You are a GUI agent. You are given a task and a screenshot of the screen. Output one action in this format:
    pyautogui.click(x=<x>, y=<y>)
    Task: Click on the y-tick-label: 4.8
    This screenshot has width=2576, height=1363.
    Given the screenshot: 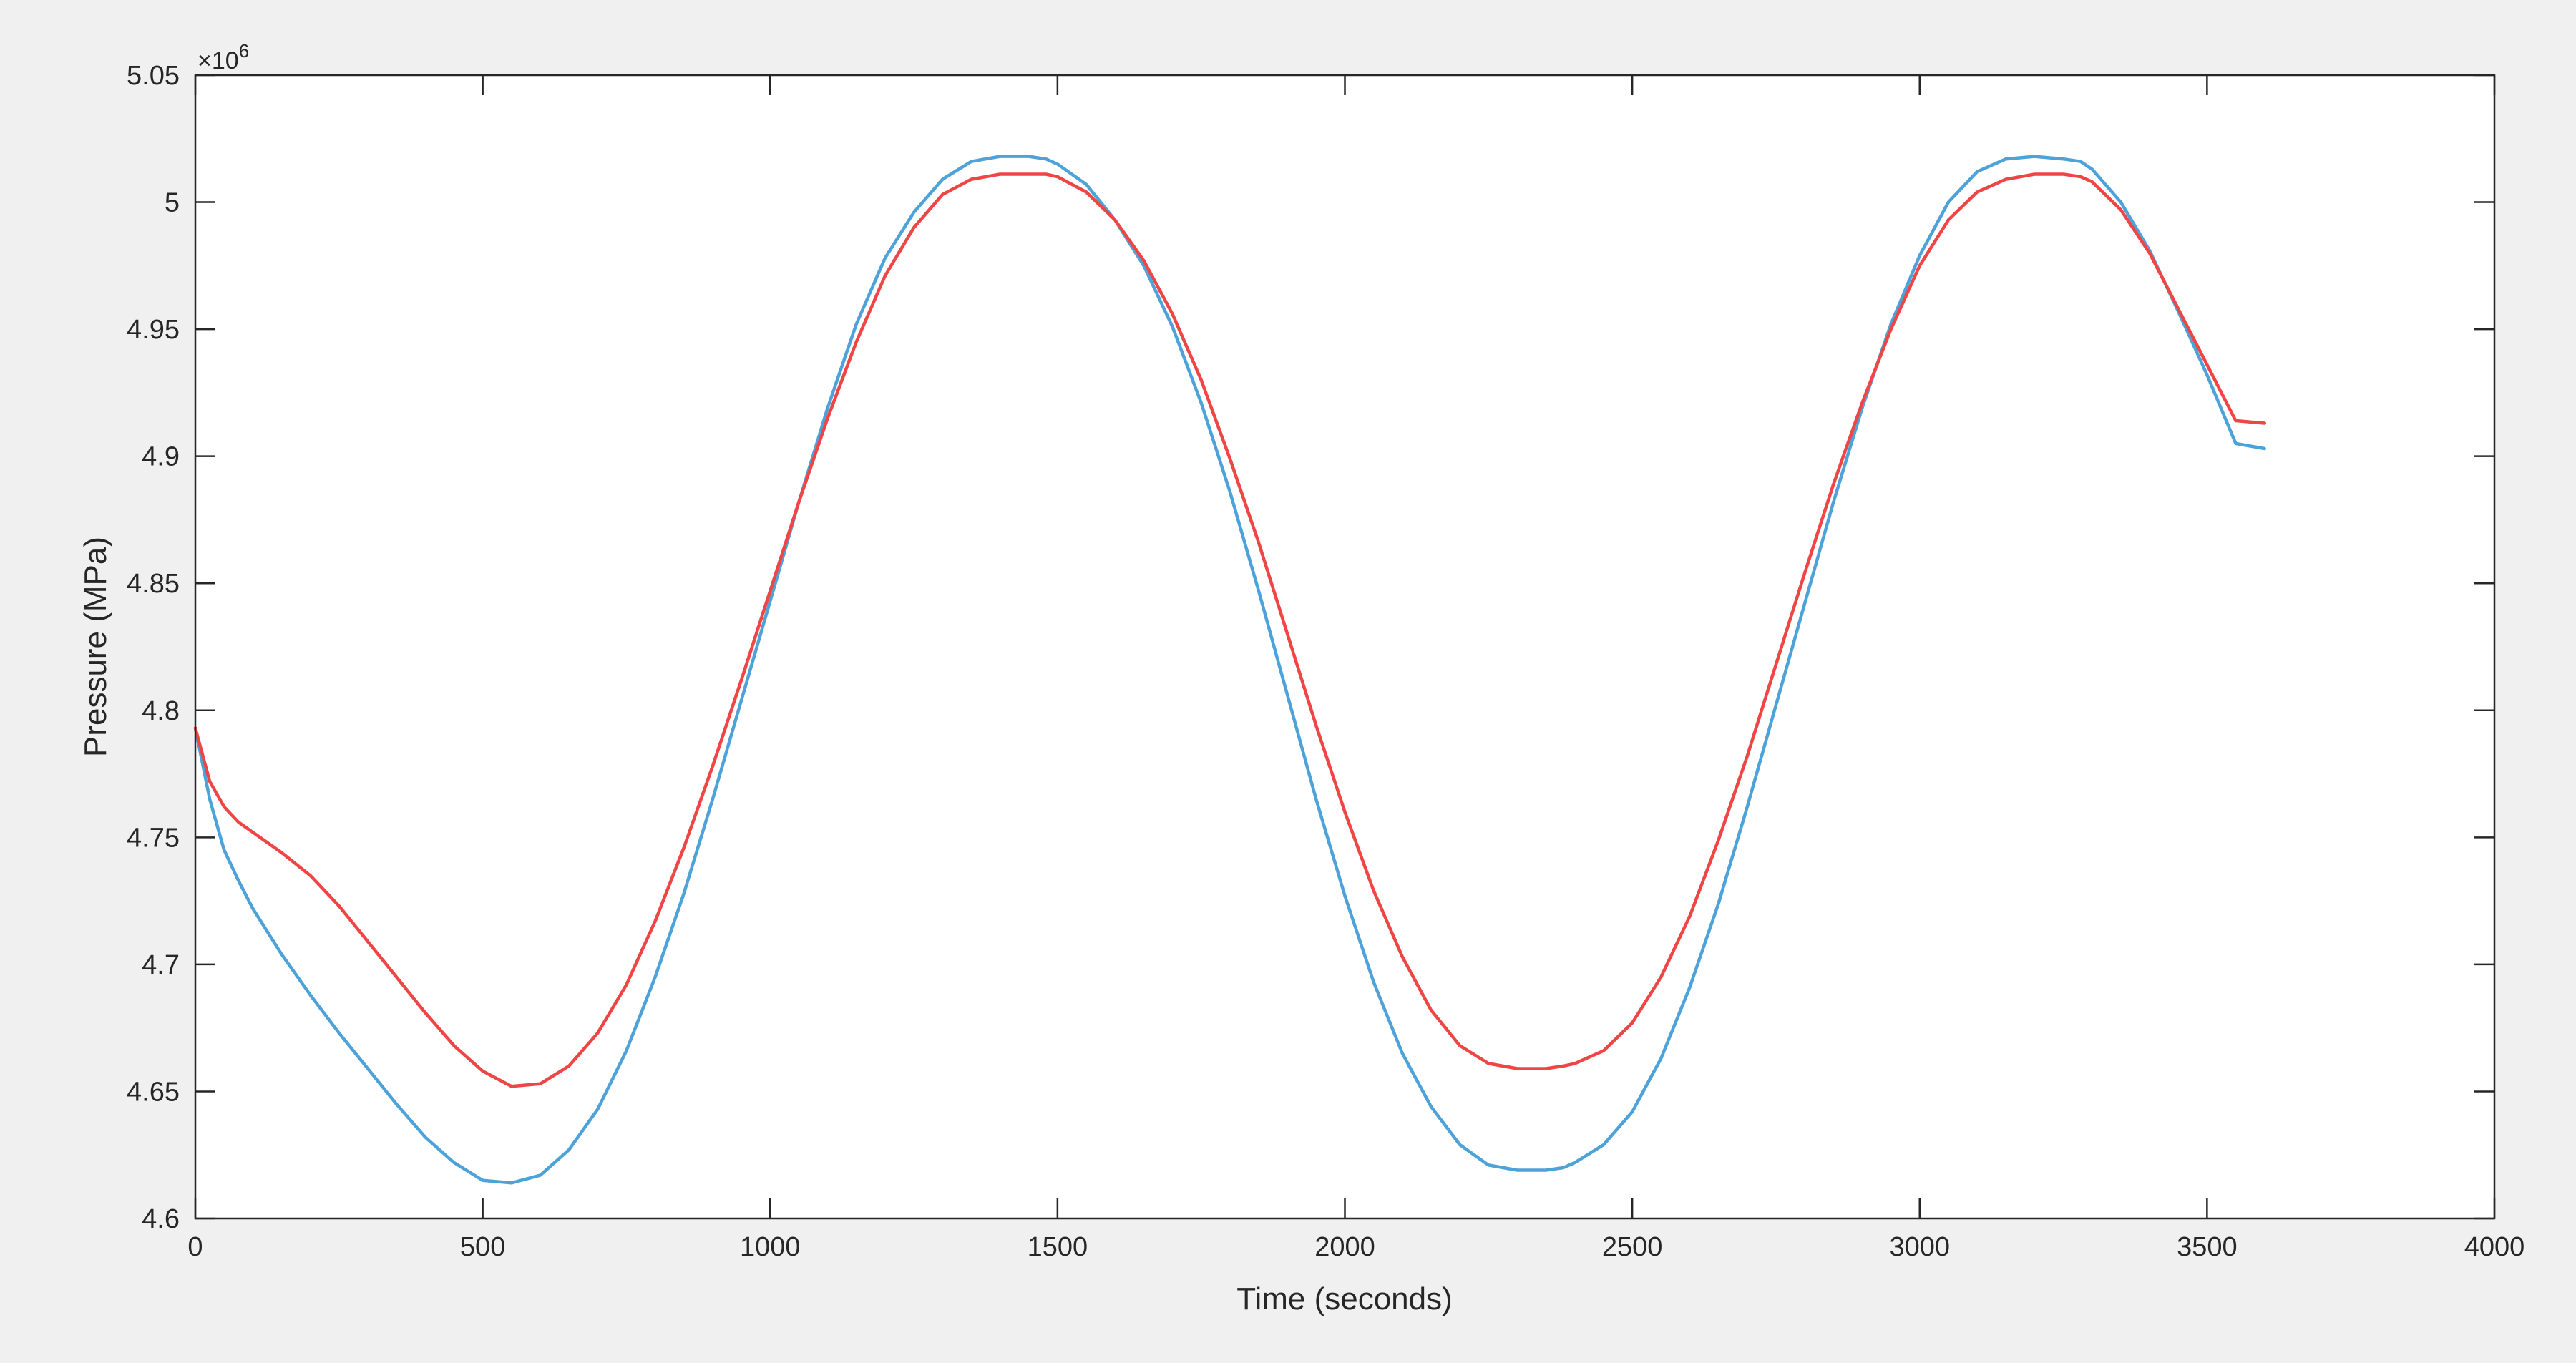 What is the action you would take?
    pyautogui.click(x=161, y=711)
    